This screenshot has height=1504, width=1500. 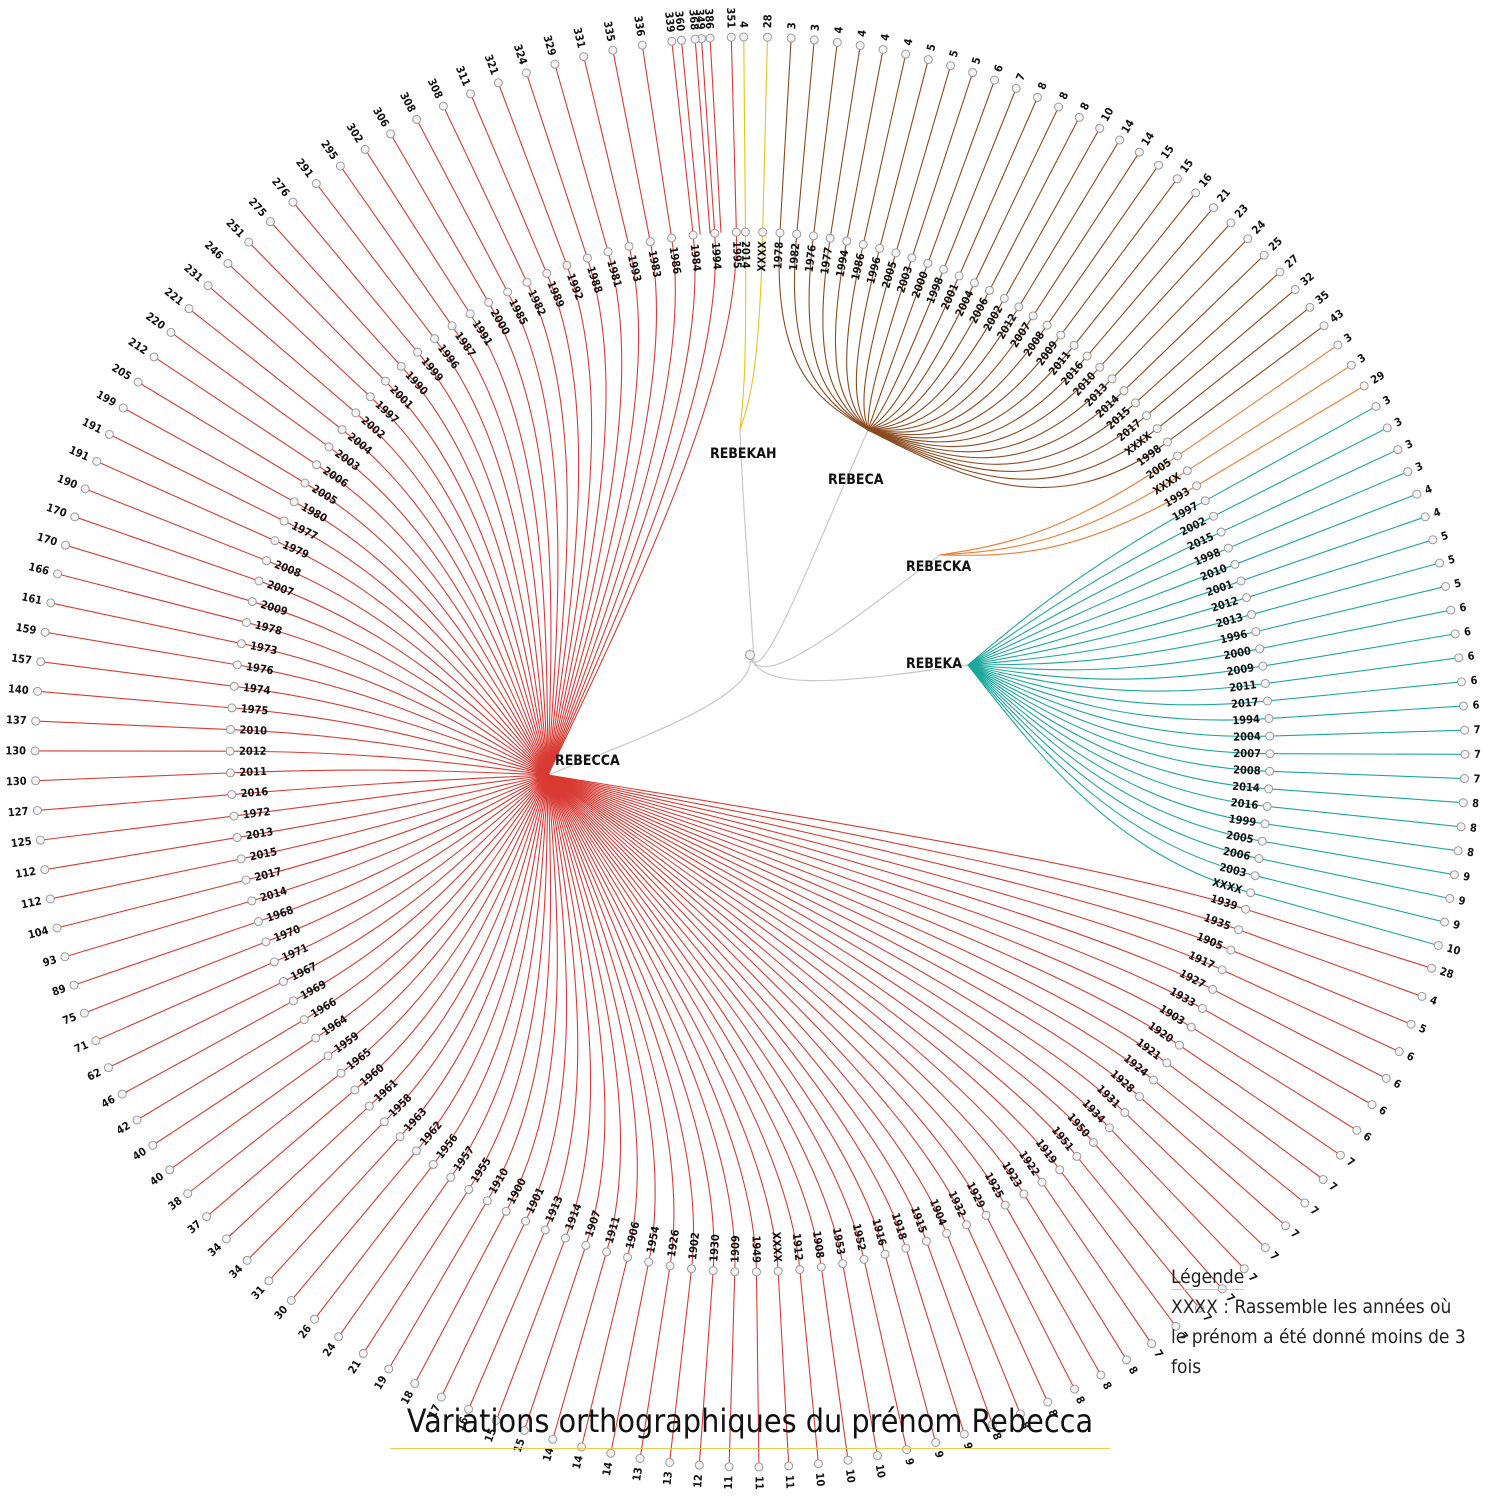 What do you see at coordinates (258, 207) in the screenshot?
I see `count-label: 275` at bounding box center [258, 207].